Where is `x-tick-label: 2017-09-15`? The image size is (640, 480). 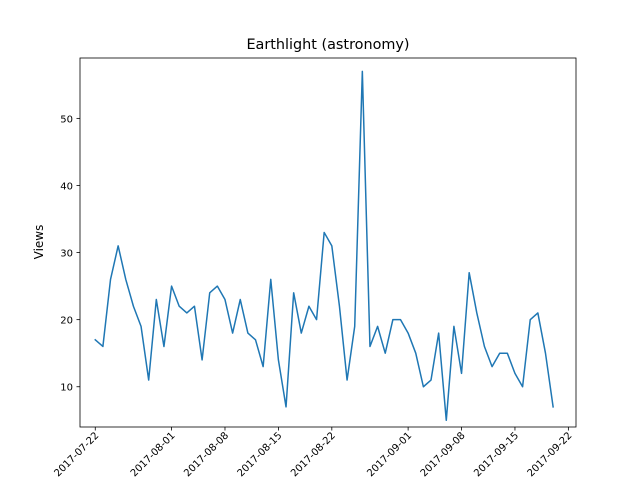
x-tick-label: 2017-09-15 is located at coordinates (496, 454).